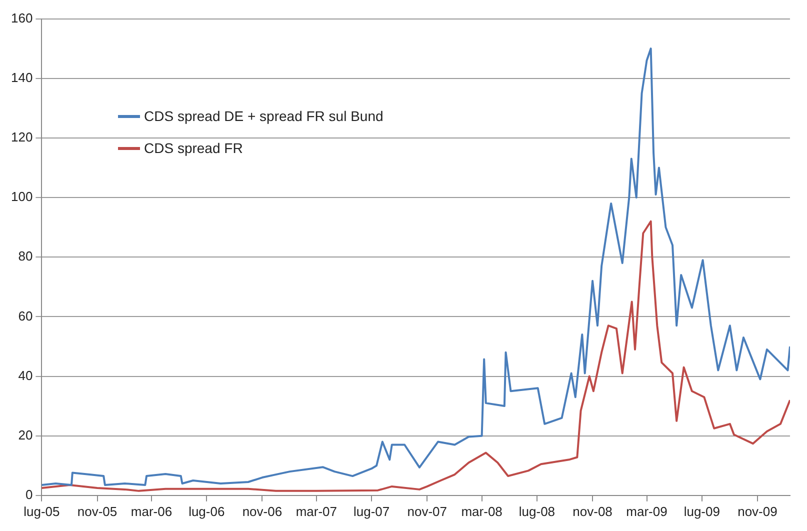 The image size is (807, 531). What do you see at coordinates (21, 77) in the screenshot?
I see `y-tick-label: 140` at bounding box center [21, 77].